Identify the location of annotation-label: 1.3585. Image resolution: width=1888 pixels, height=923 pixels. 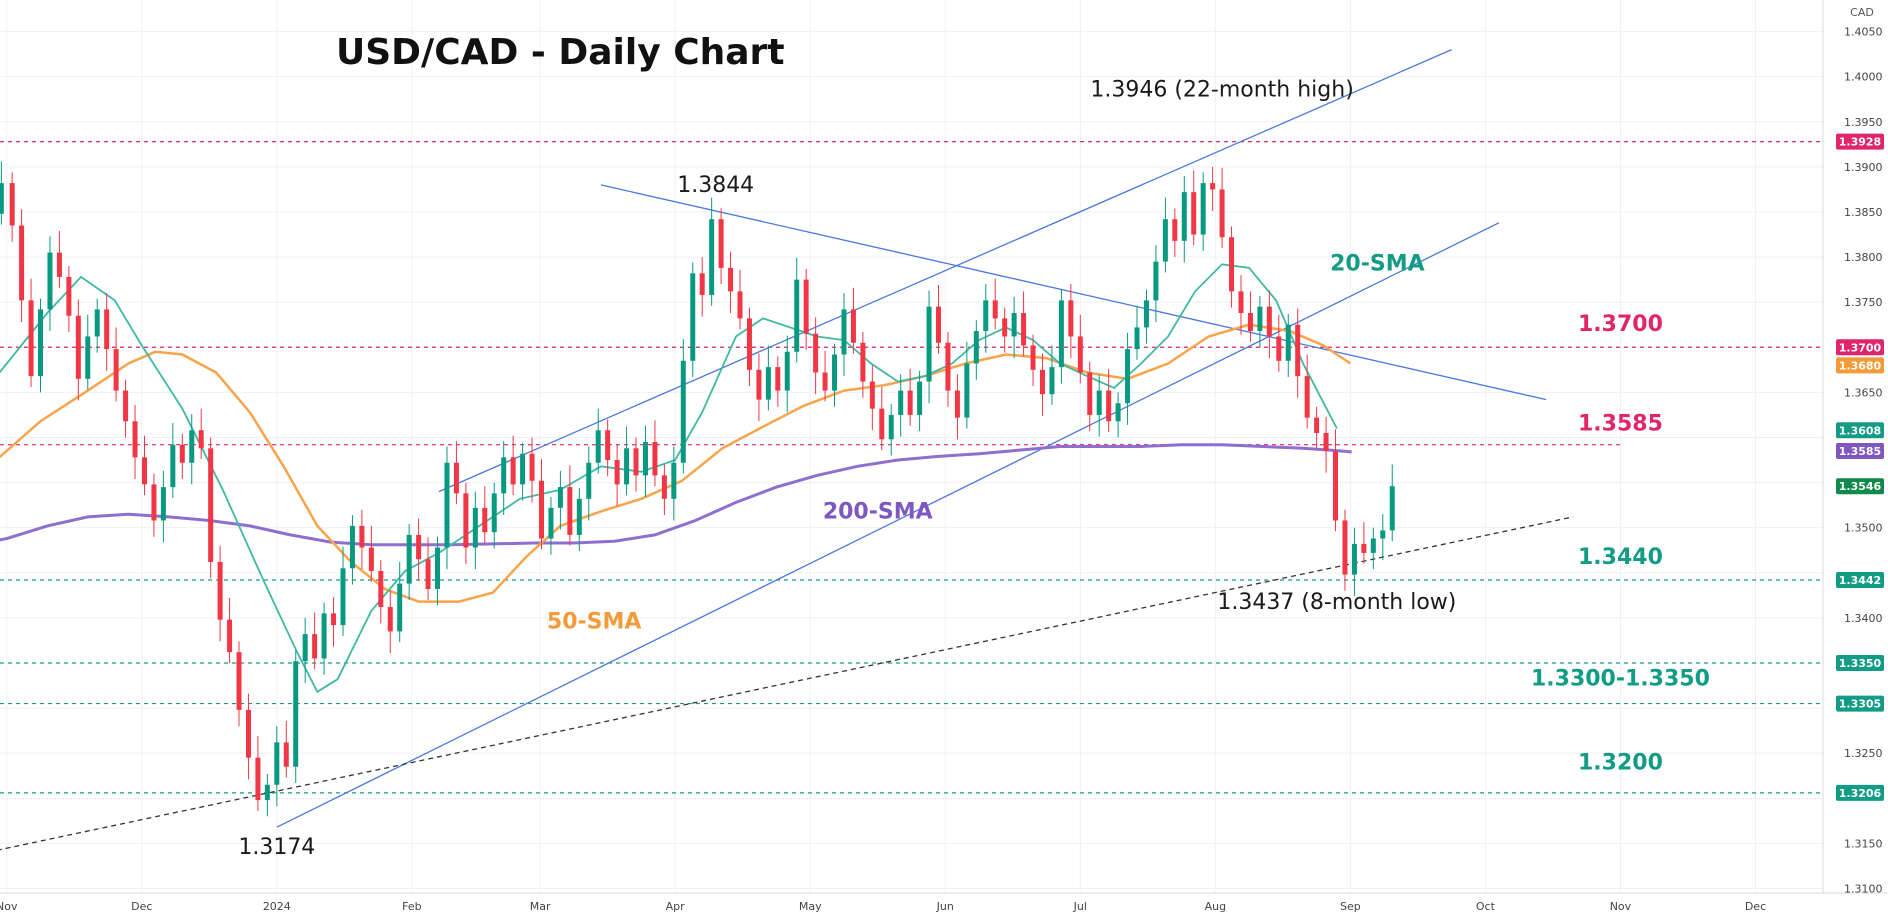
(1620, 423).